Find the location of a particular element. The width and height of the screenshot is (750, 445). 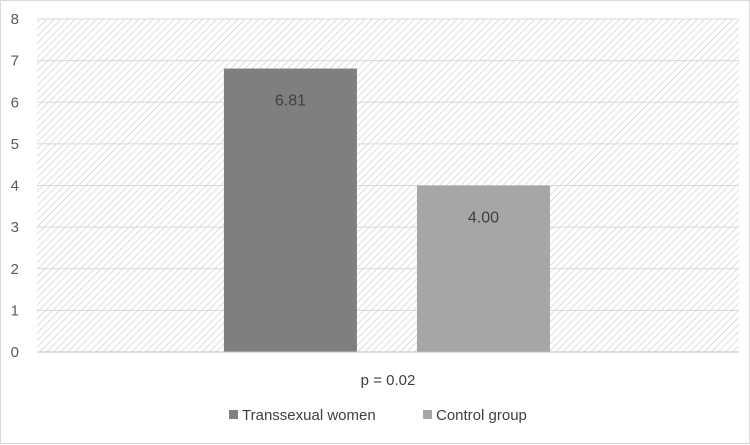

x-category-label: p = 0.02 is located at coordinates (388, 380).